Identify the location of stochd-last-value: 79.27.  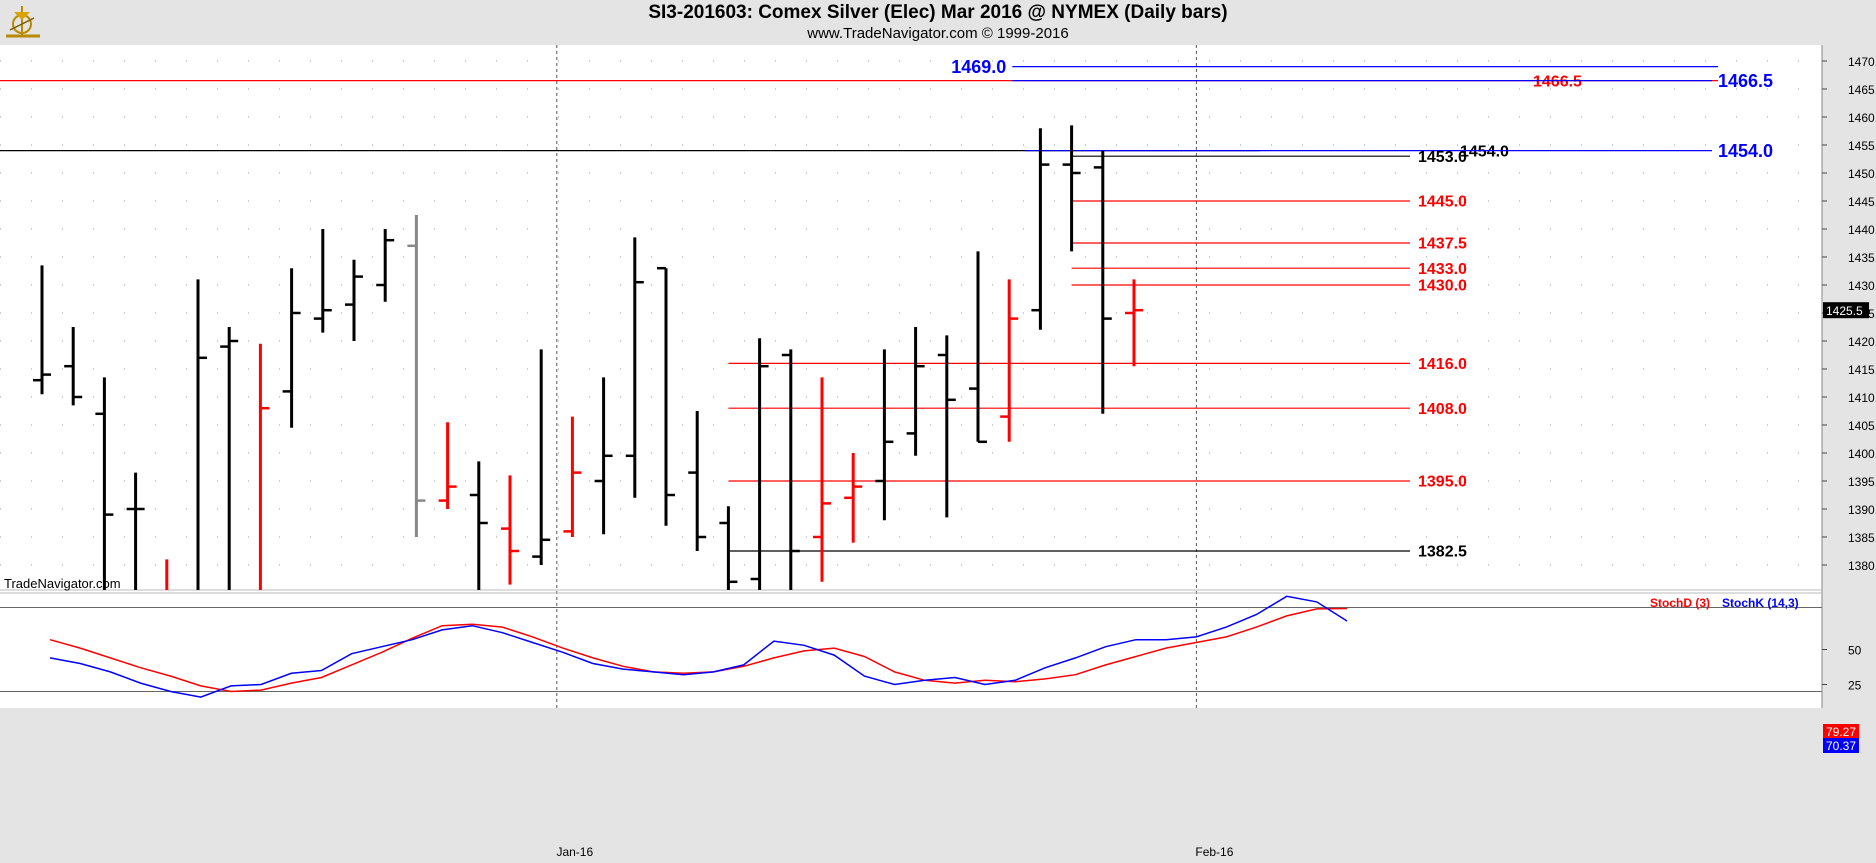
(1841, 732).